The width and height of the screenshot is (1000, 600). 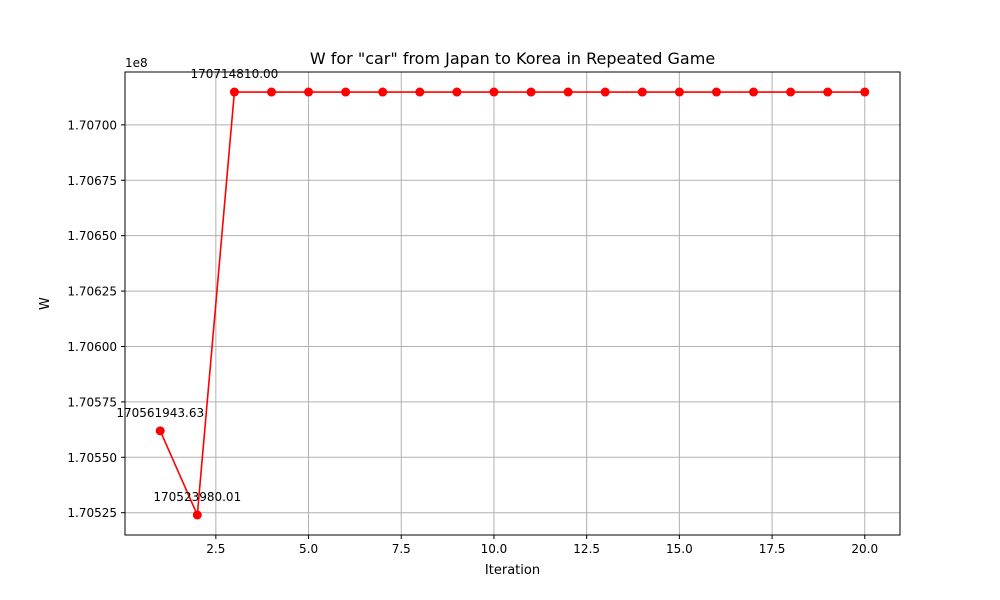 I want to click on x-tick-label: 5.0, so click(x=308, y=549).